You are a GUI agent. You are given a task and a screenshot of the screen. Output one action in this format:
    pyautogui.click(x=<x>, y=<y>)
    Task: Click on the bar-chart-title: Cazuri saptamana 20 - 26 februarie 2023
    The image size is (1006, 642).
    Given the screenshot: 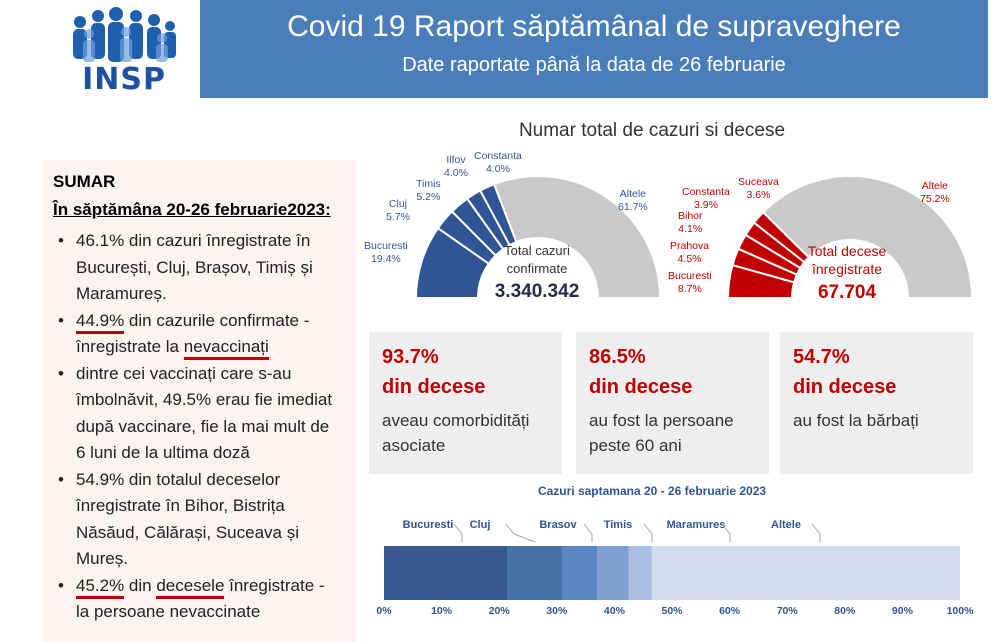 What is the action you would take?
    pyautogui.click(x=652, y=491)
    